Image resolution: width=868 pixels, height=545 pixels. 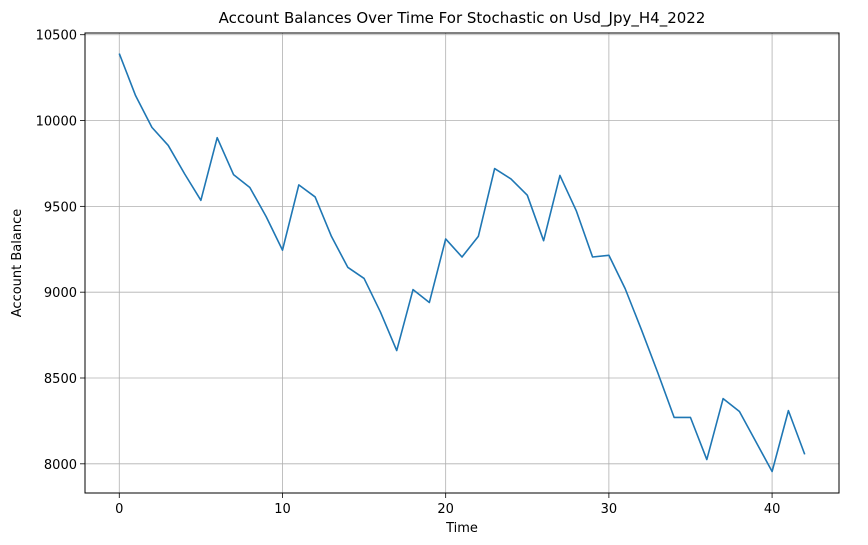 What do you see at coordinates (772, 509) in the screenshot?
I see `x-tick-label: 40` at bounding box center [772, 509].